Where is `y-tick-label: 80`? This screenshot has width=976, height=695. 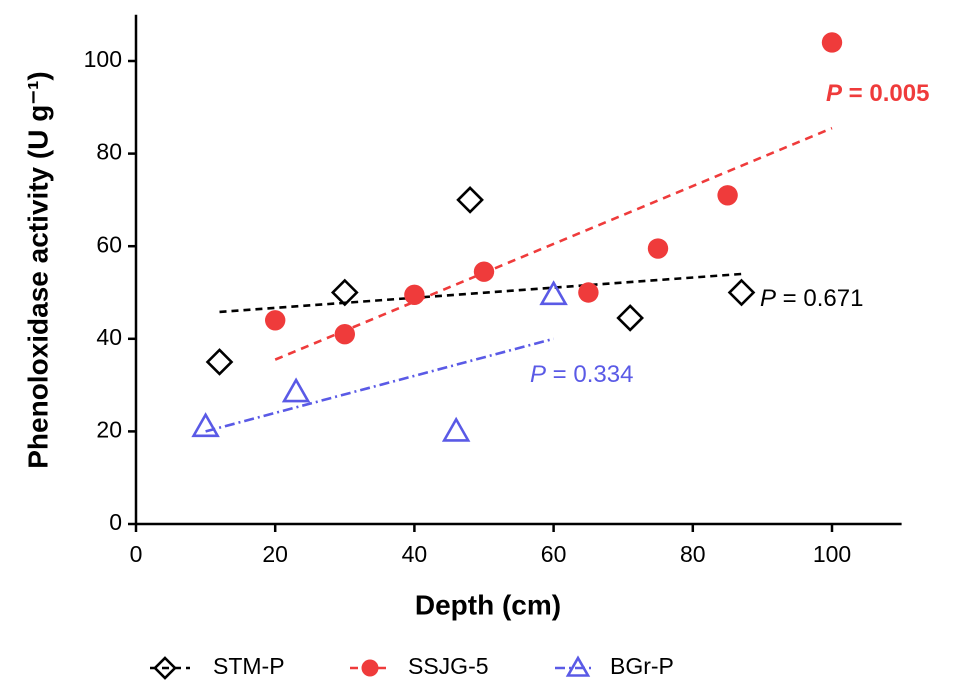
y-tick-label: 80 is located at coordinates (109, 152).